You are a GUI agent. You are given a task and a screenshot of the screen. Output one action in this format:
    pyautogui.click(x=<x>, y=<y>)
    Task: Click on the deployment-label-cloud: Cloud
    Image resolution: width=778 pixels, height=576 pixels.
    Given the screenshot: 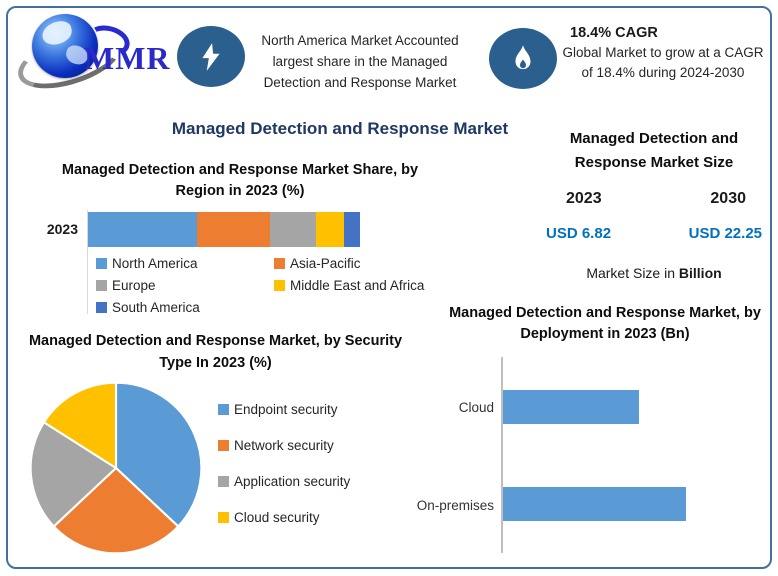 What is the action you would take?
    pyautogui.click(x=476, y=407)
    